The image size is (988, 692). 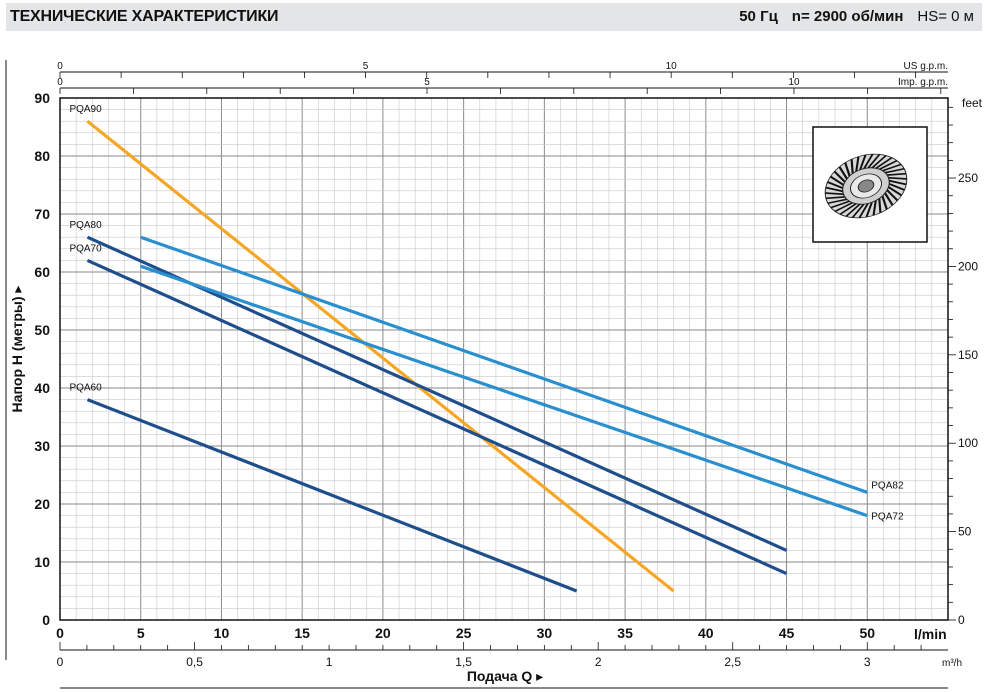 I want to click on series-label-pqa70: PQA70, so click(x=85, y=248).